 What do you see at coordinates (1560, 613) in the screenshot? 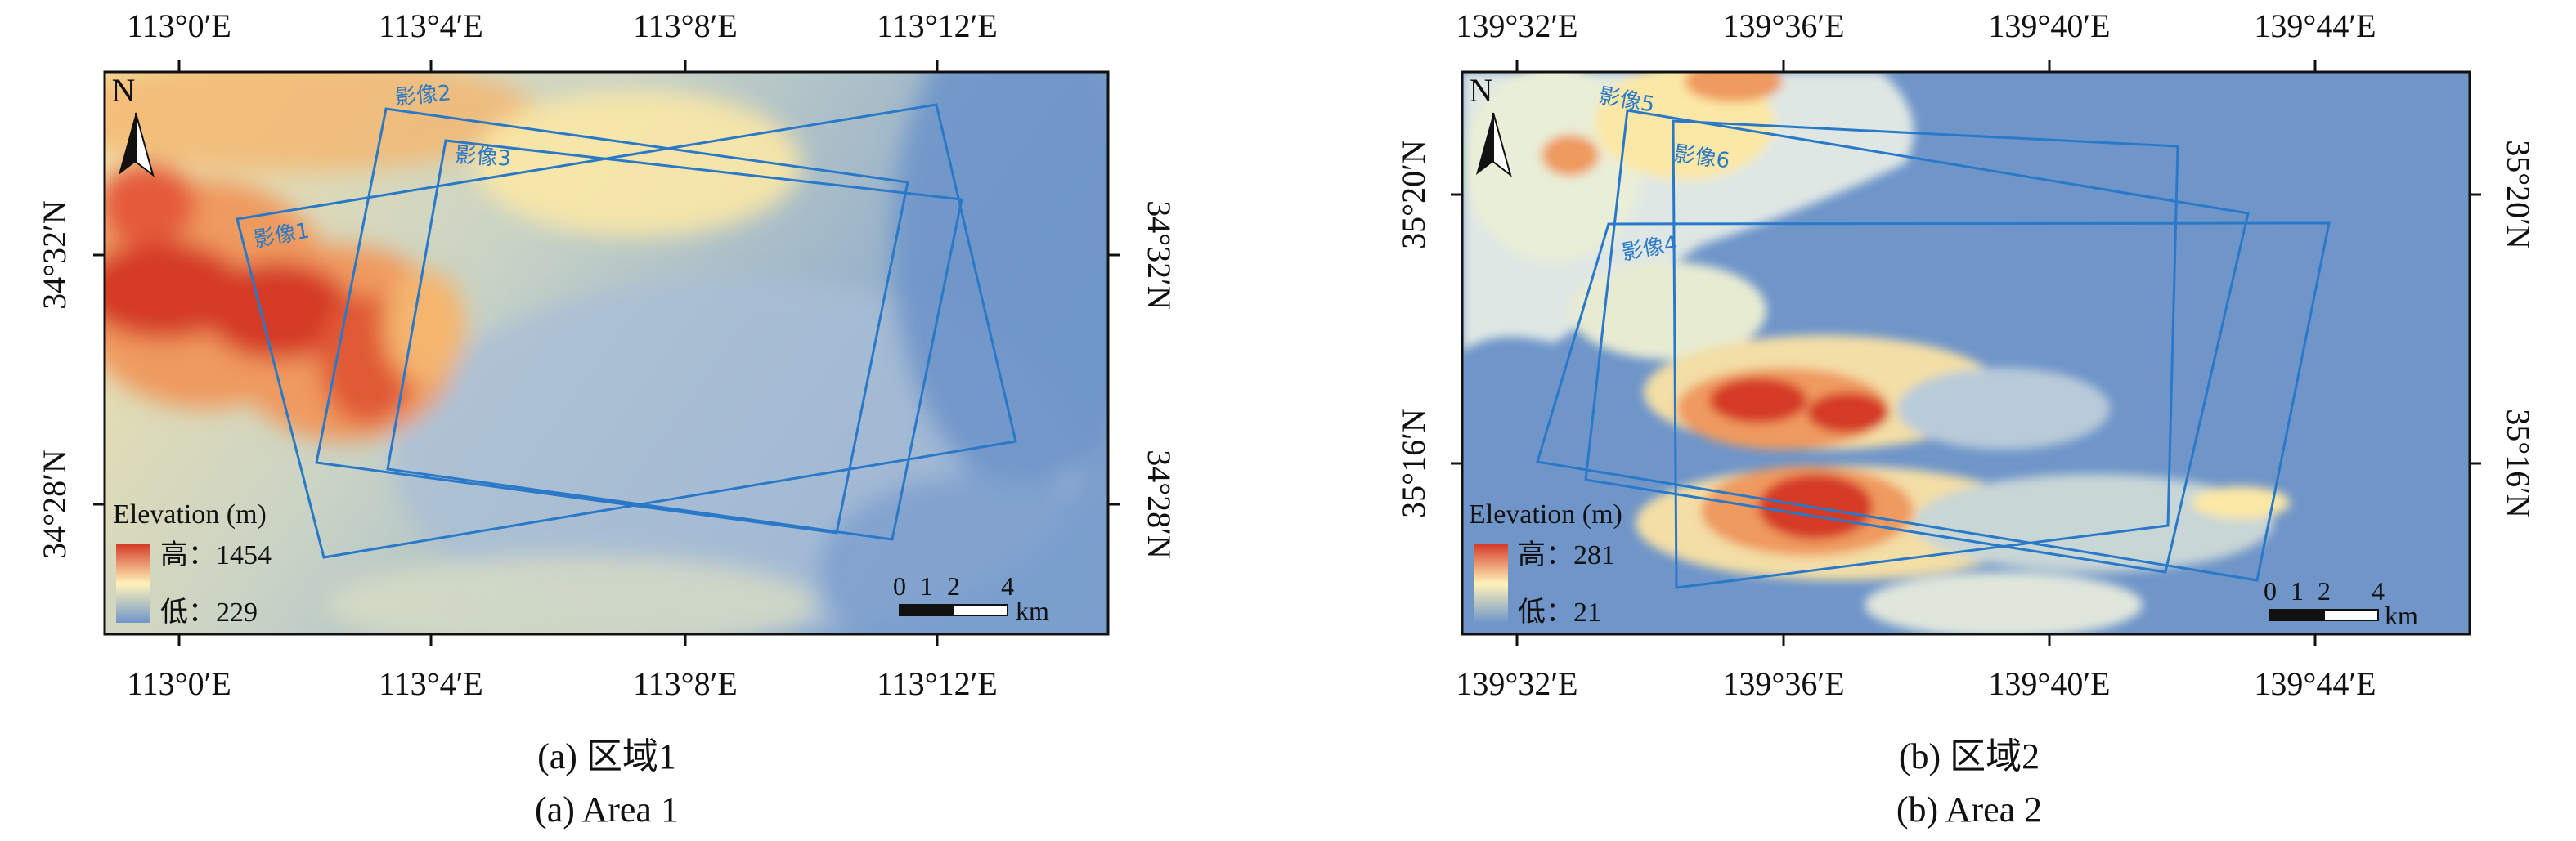
I see `legend-low-b: 低：21` at bounding box center [1560, 613].